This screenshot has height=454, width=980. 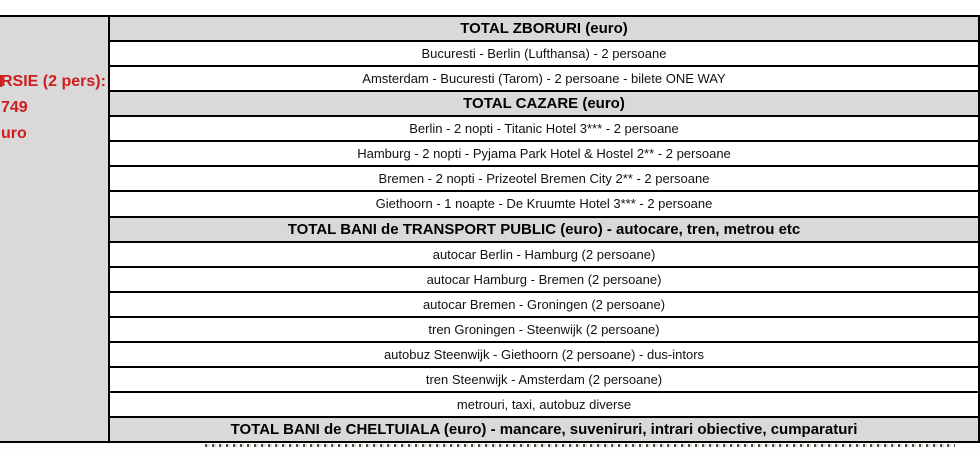 I want to click on trip-total-line: uro, so click(x=14, y=133).